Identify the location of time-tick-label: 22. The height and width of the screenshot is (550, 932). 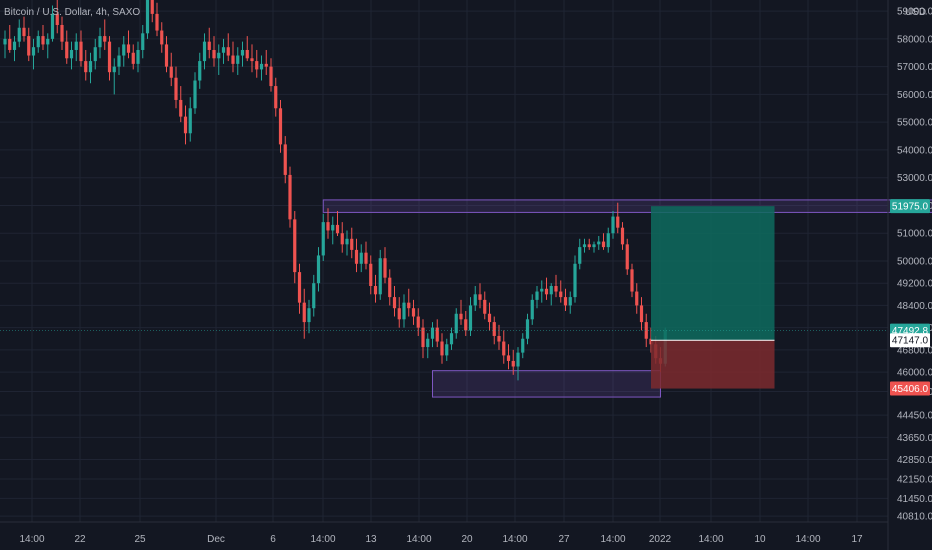
(80, 539).